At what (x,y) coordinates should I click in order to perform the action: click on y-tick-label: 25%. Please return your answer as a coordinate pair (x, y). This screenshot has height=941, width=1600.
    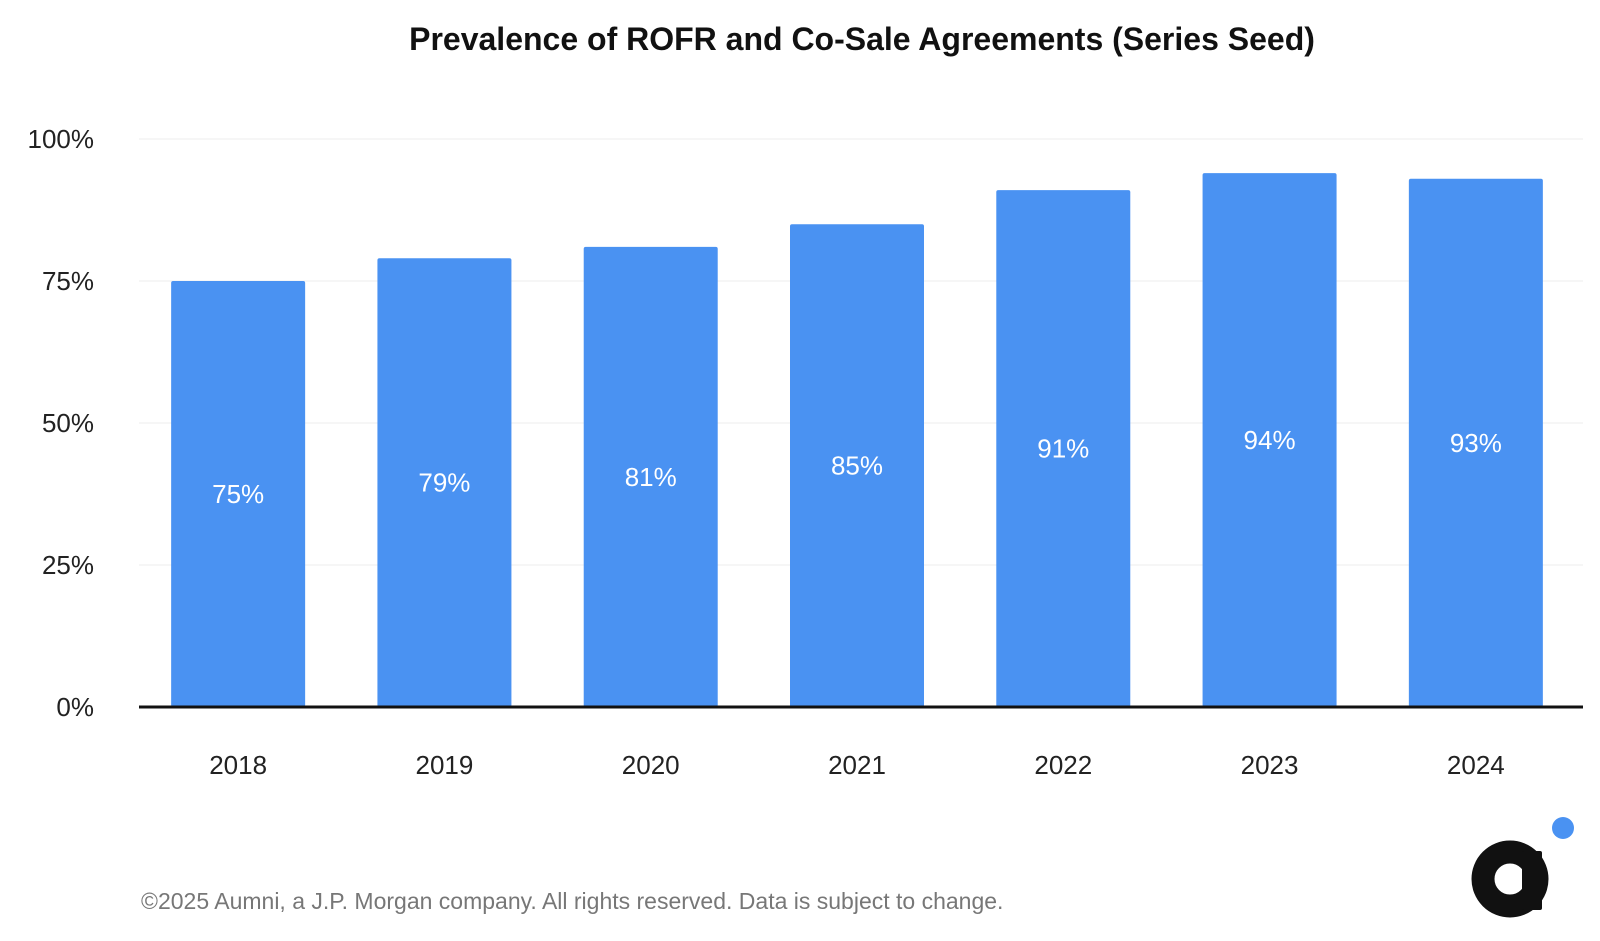
    Looking at the image, I should click on (68, 565).